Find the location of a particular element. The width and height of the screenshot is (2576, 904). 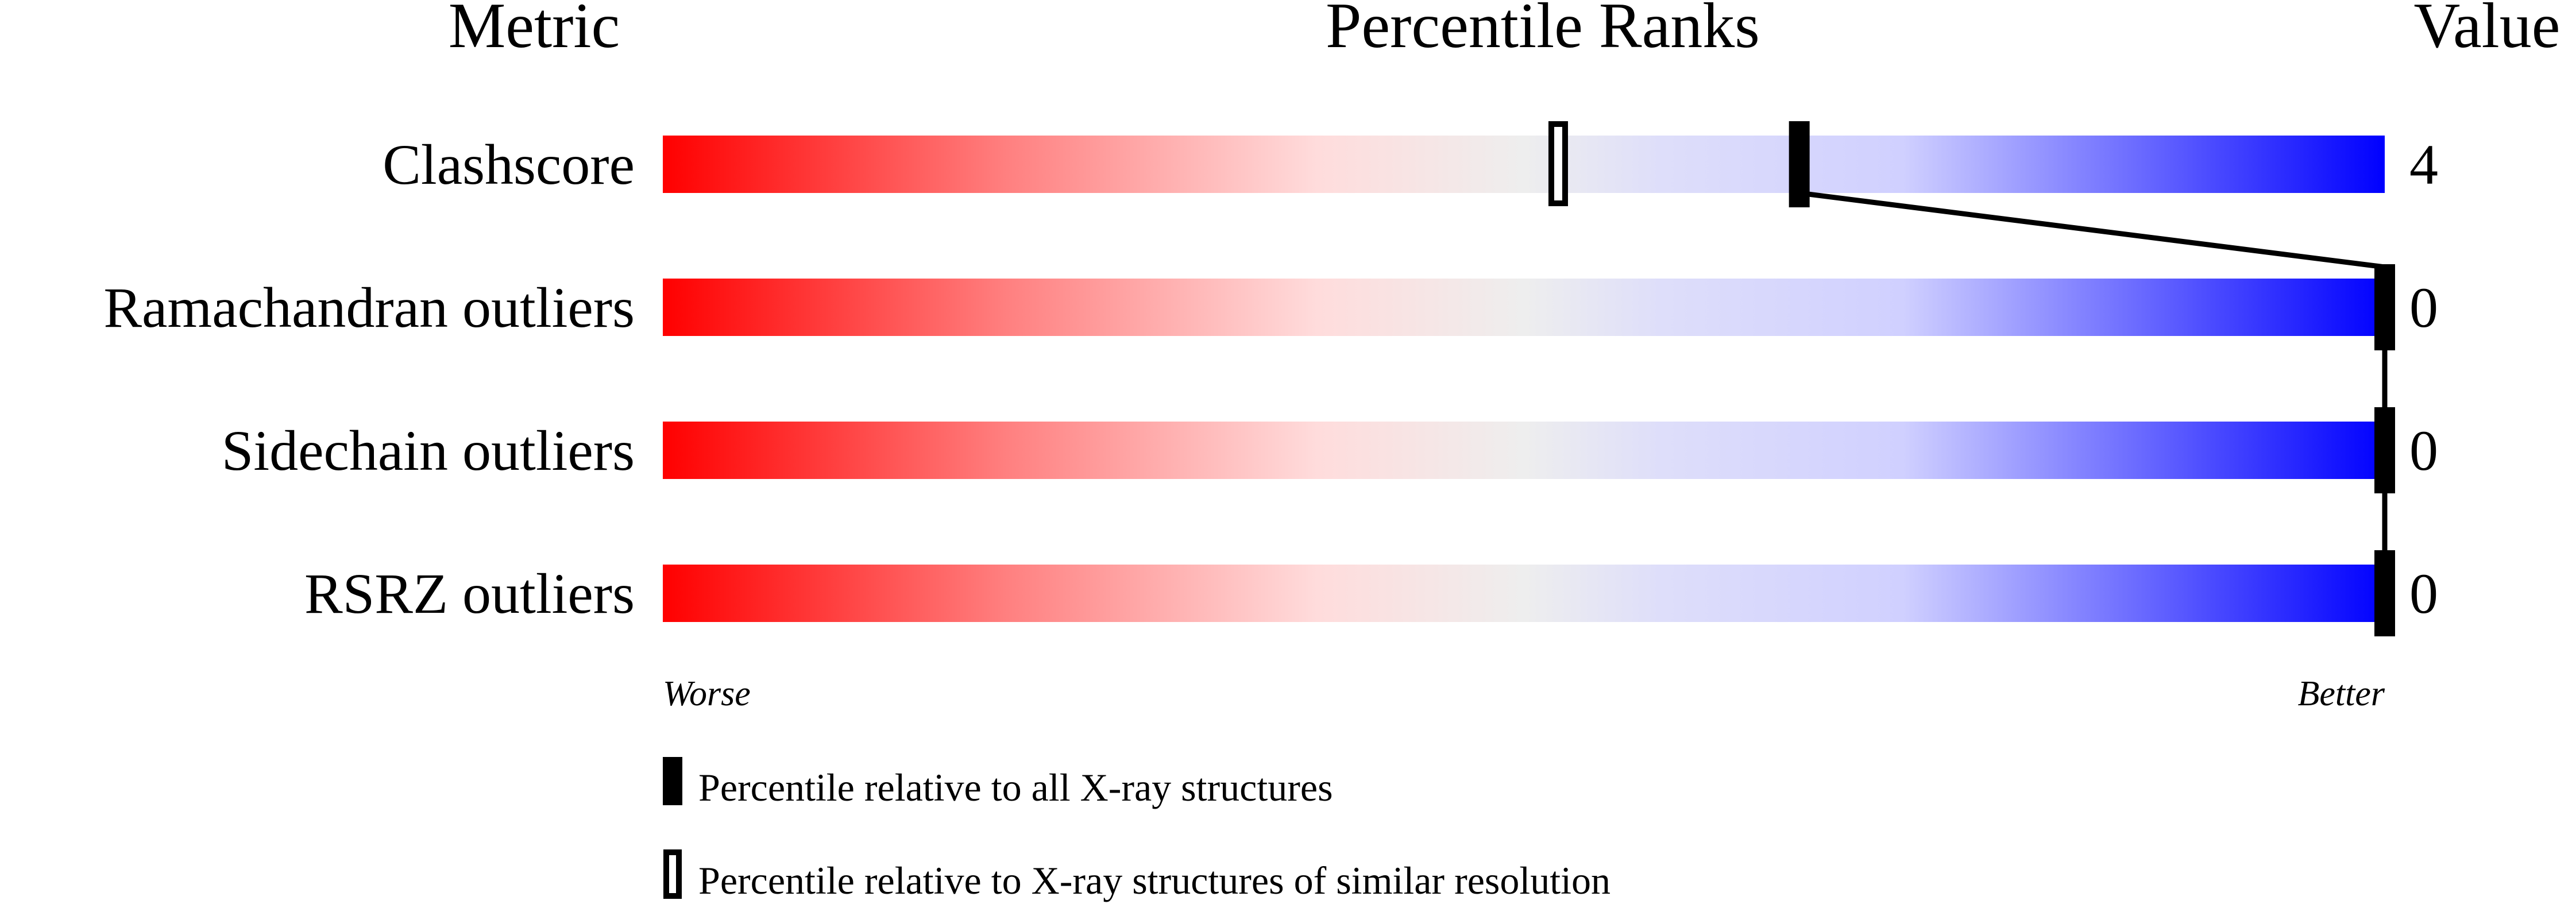

metric-label: RSRZ outliers is located at coordinates (469, 594).